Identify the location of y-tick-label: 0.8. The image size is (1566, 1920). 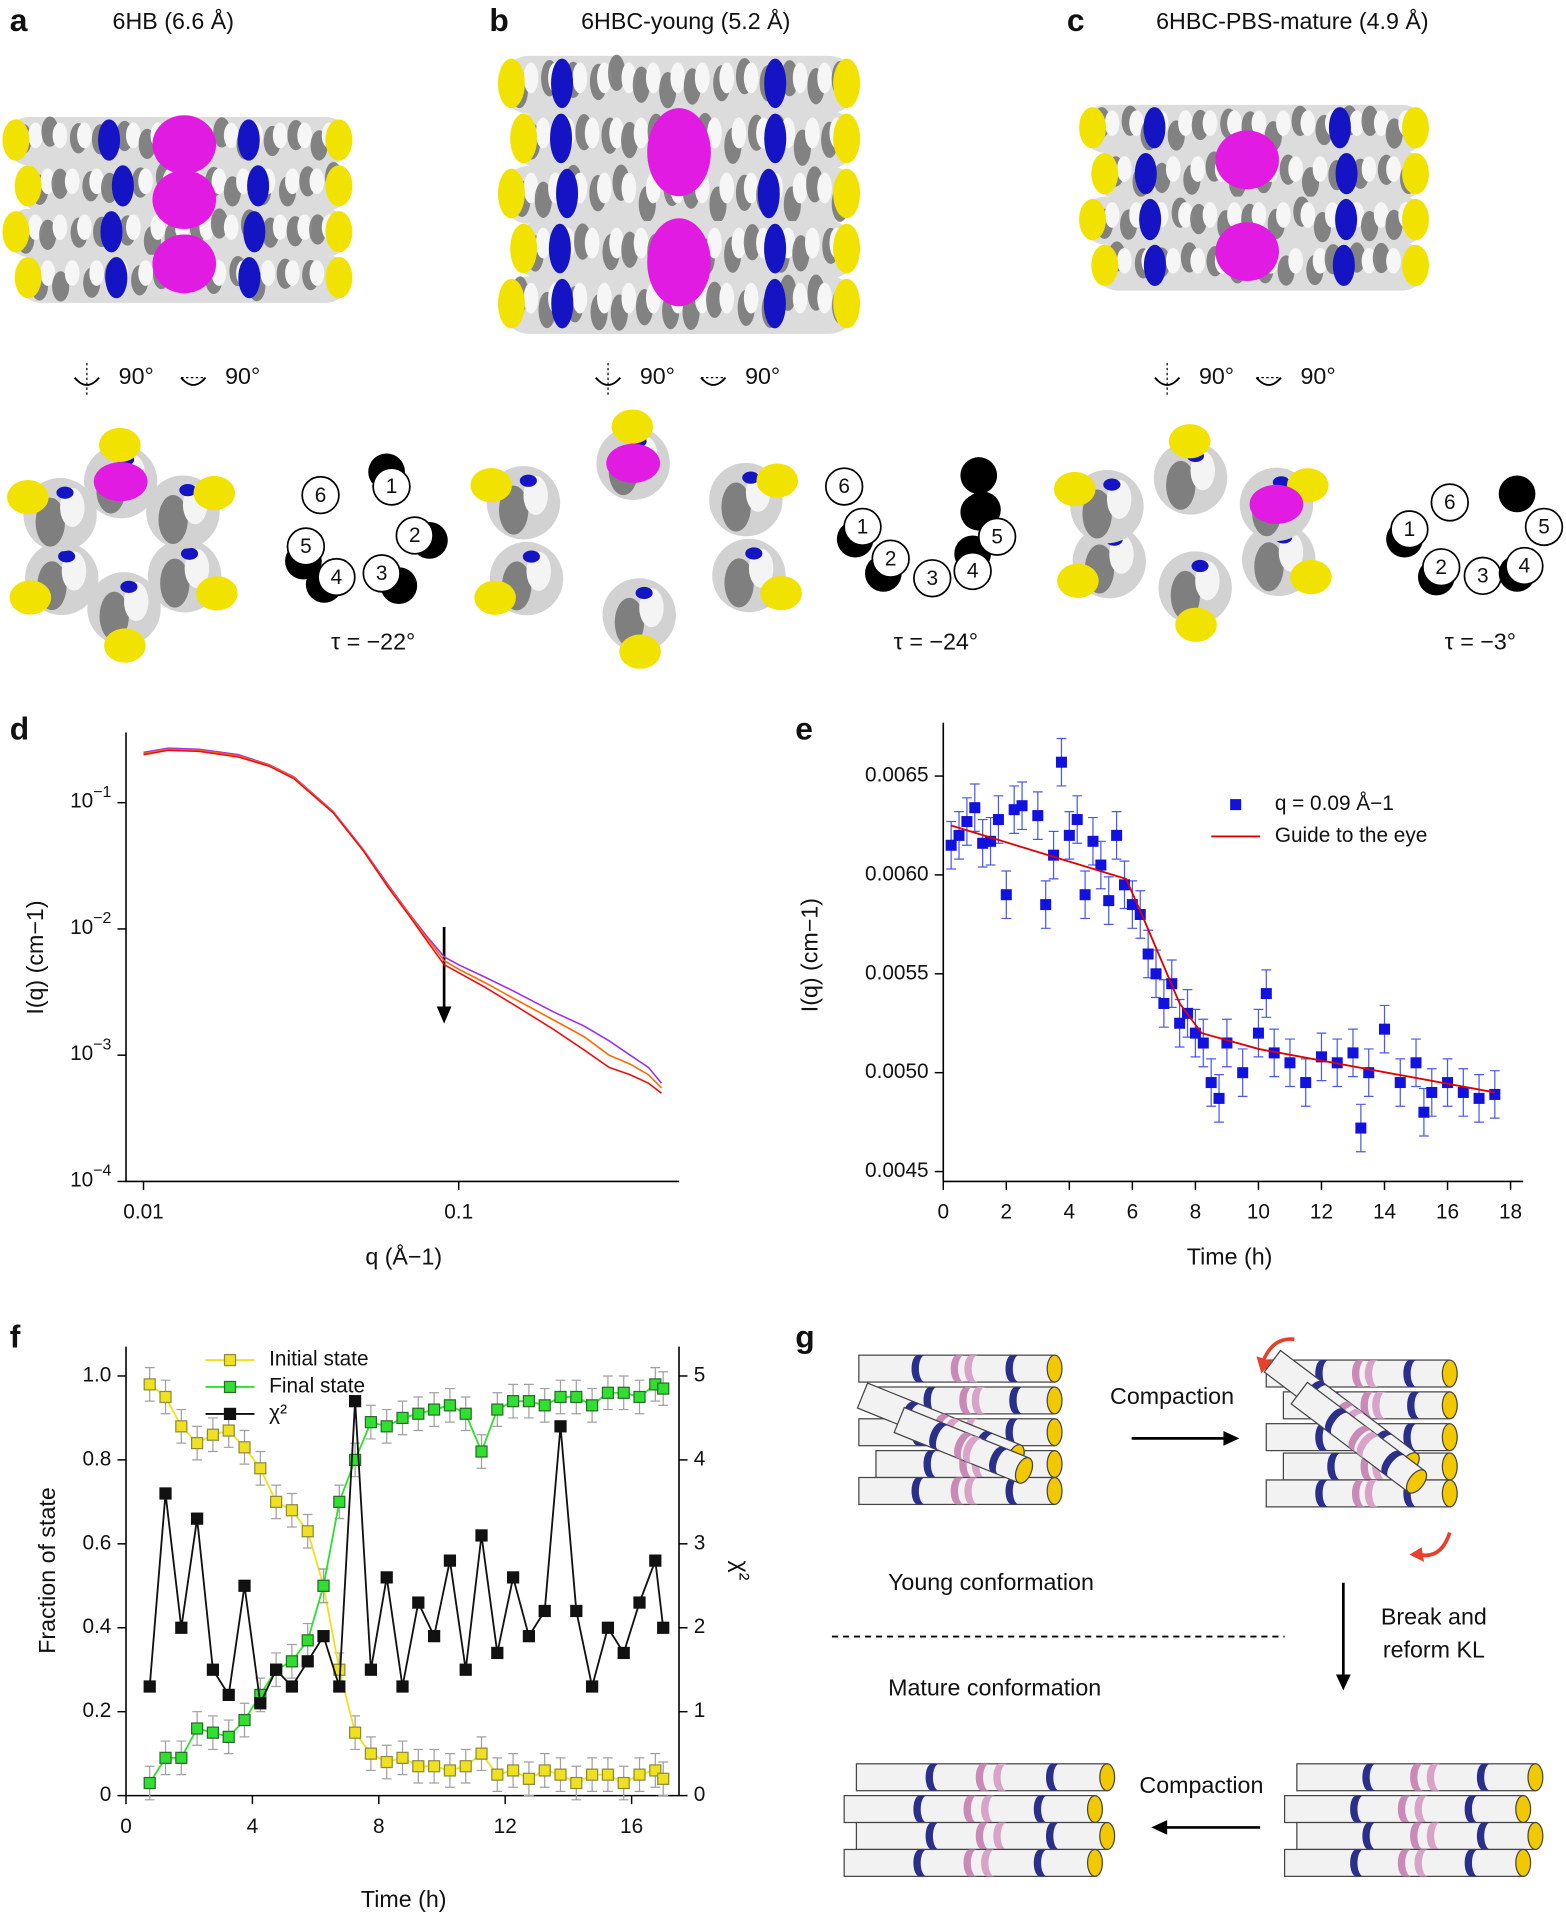
(96, 1458).